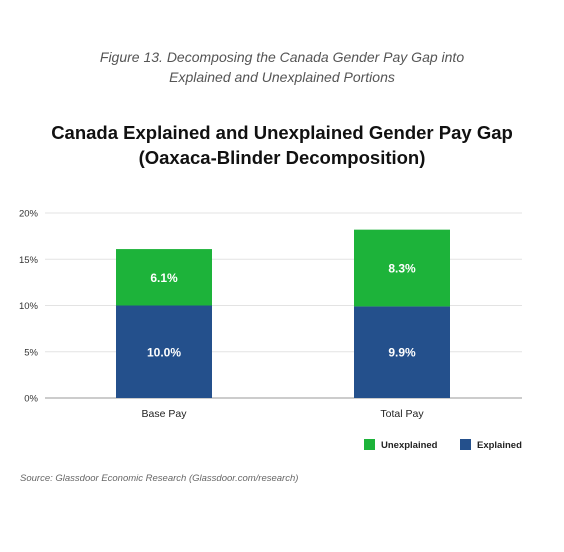  Describe the element at coordinates (409, 445) in the screenshot. I see `legend-label-unexplained: Unexplained` at that location.